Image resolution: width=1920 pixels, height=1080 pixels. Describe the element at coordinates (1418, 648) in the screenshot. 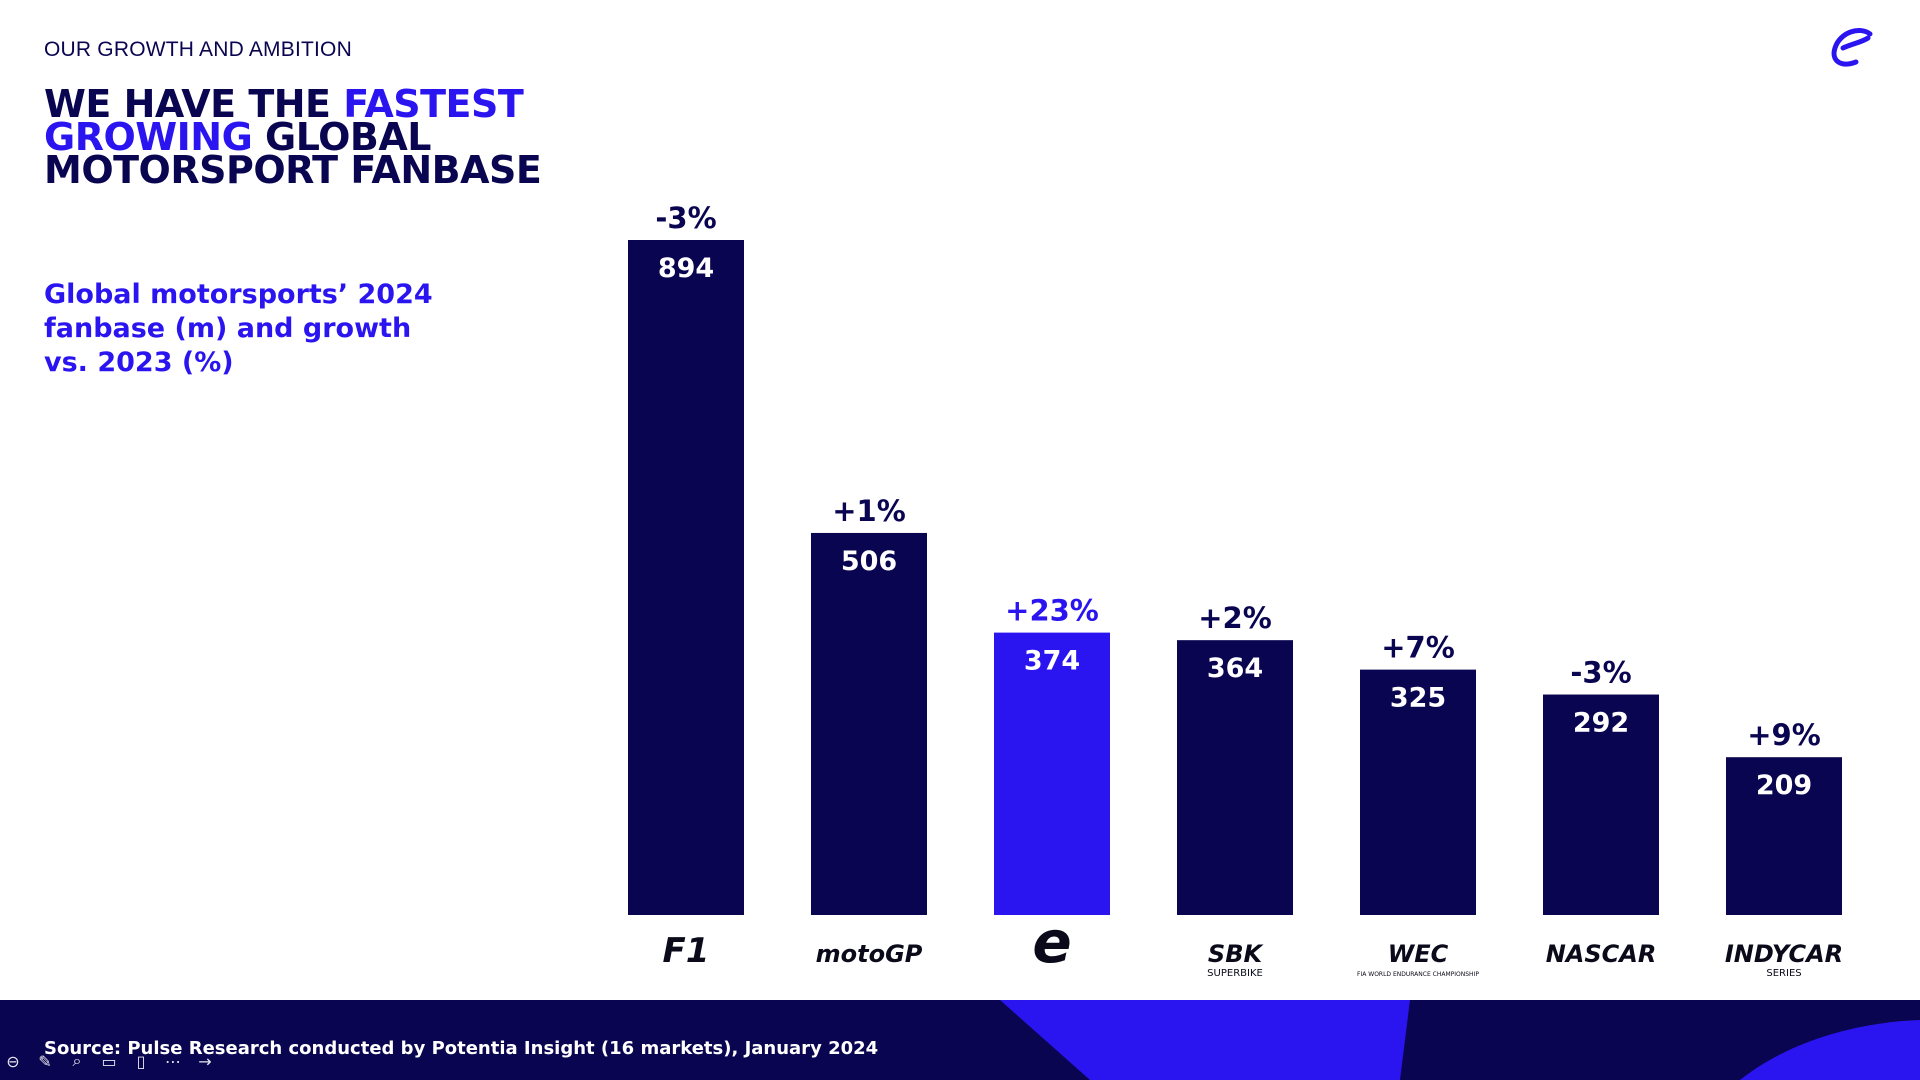

I see `growth-label: +7%` at that location.